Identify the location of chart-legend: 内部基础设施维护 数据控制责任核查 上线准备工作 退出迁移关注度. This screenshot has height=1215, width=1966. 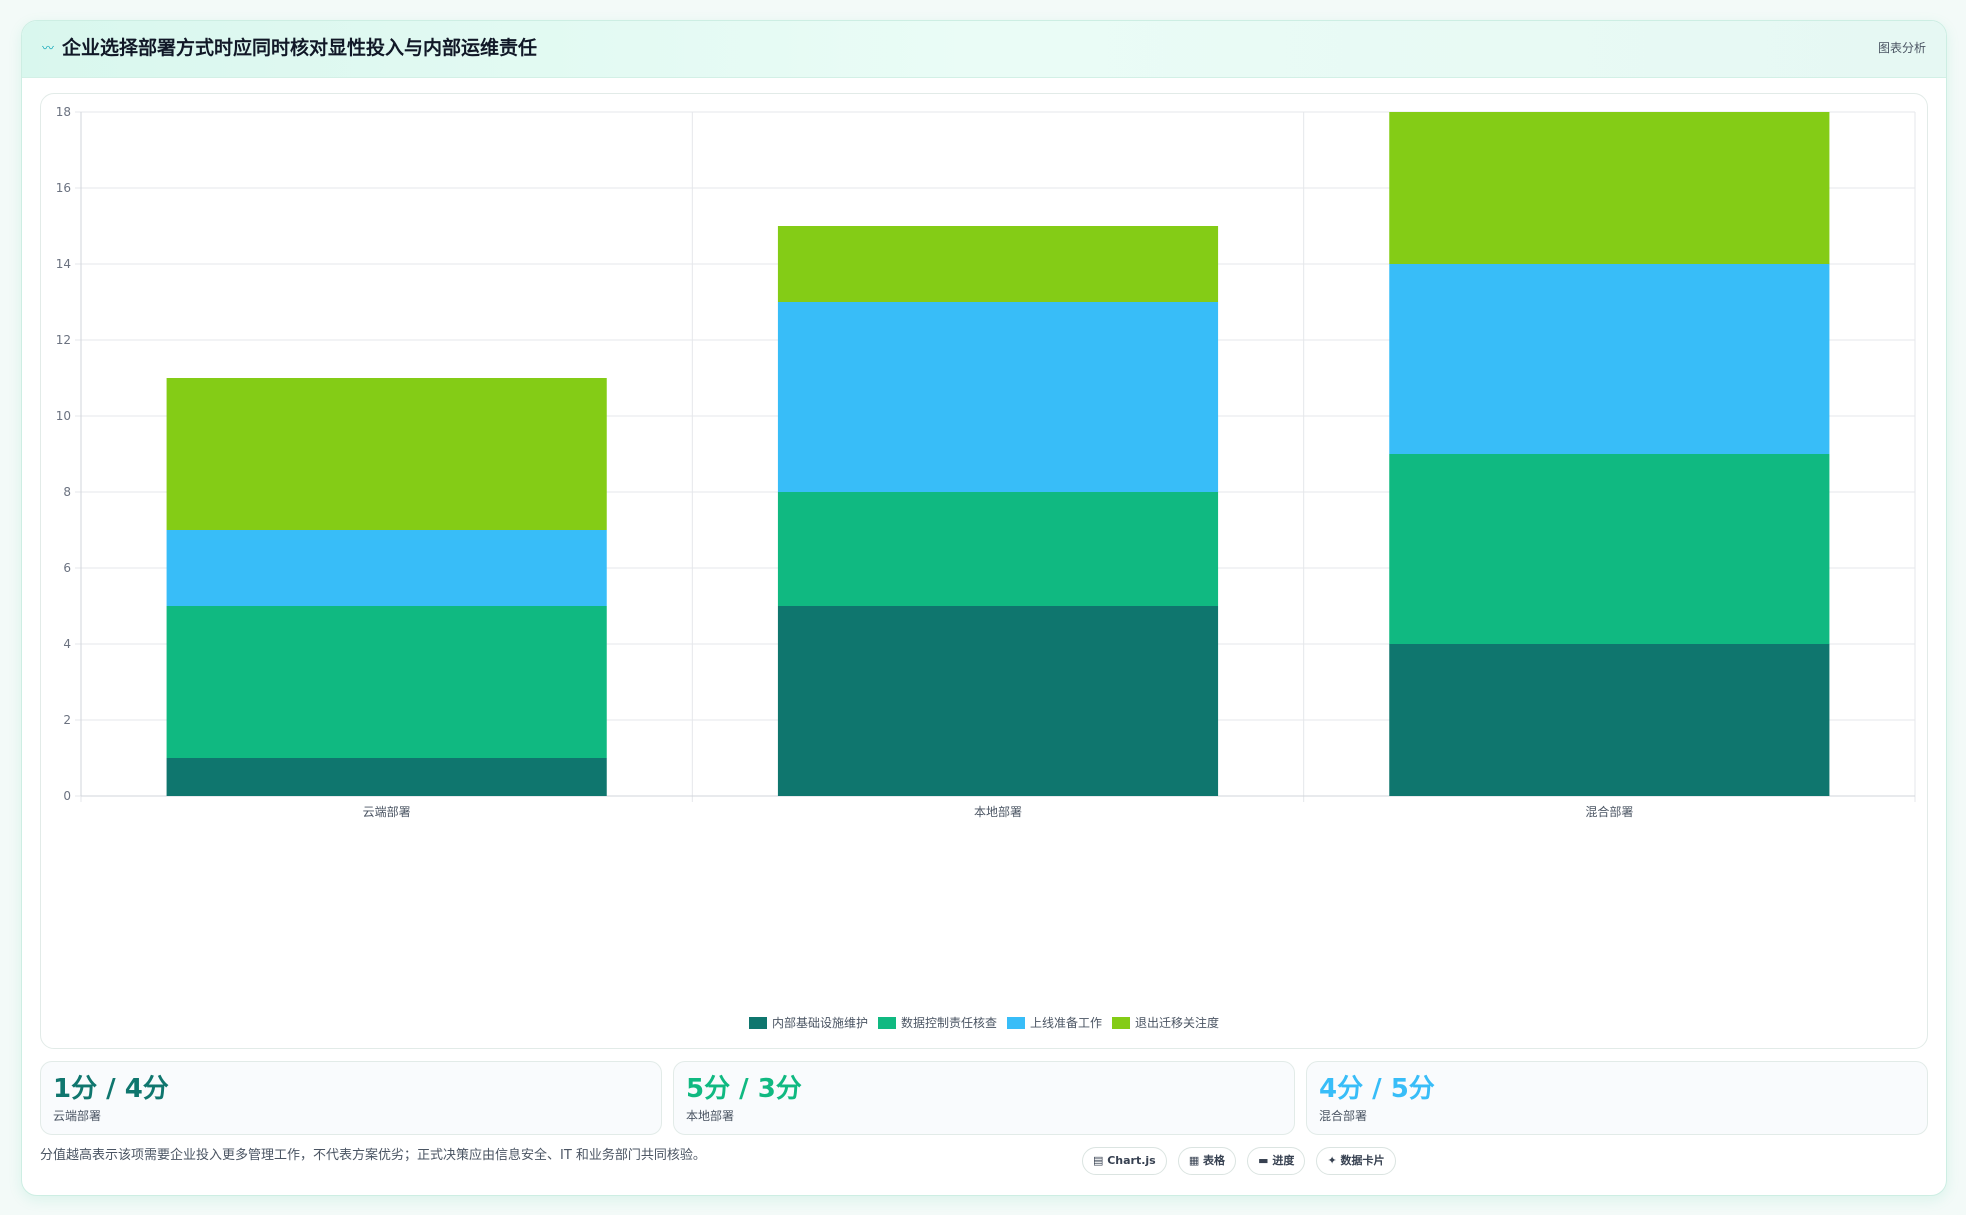
(984, 1022).